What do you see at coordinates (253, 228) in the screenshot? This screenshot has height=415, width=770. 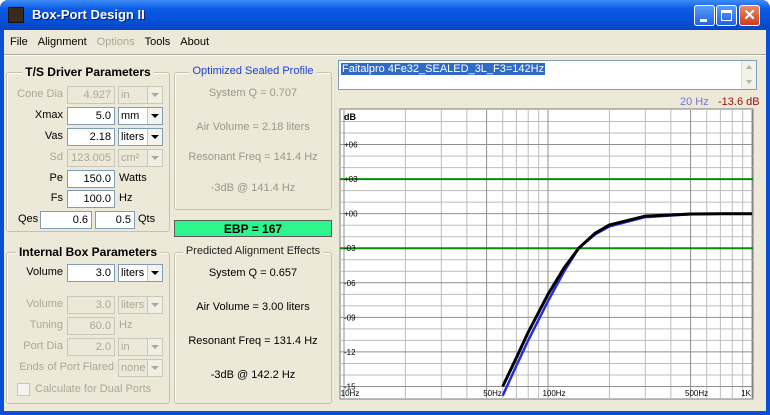 I see `ebp-display: EBP = 167` at bounding box center [253, 228].